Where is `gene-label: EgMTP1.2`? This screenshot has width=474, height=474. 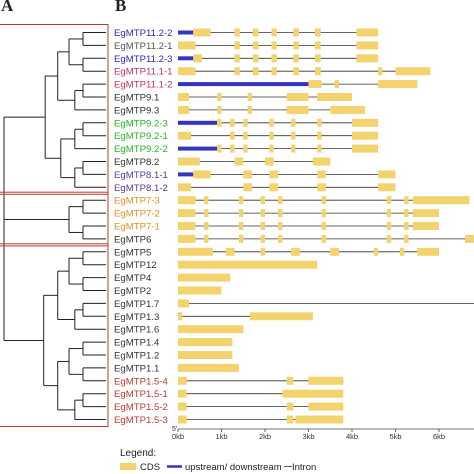
gene-label: EgMTP1.2 is located at coordinates (136, 356).